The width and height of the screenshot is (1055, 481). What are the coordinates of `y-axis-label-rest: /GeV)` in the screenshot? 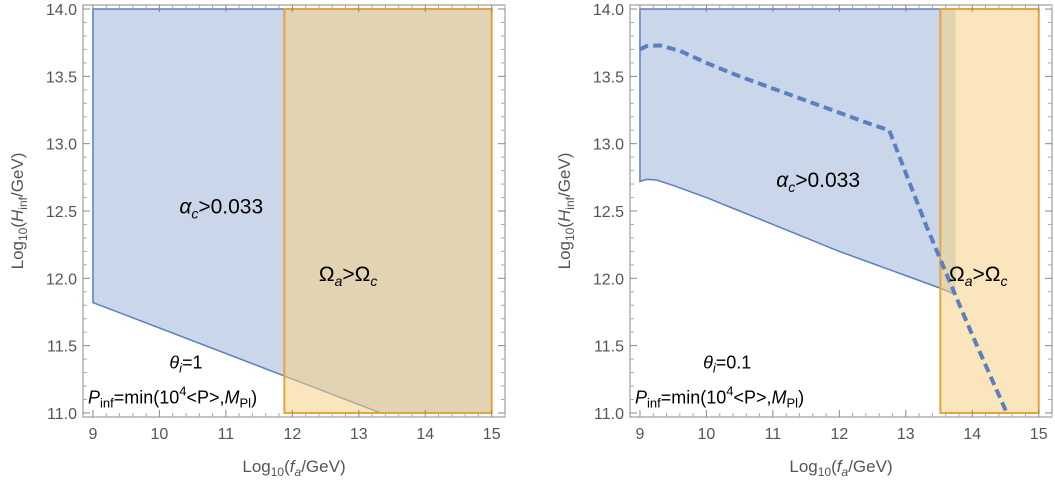 It's located at (564, 175).